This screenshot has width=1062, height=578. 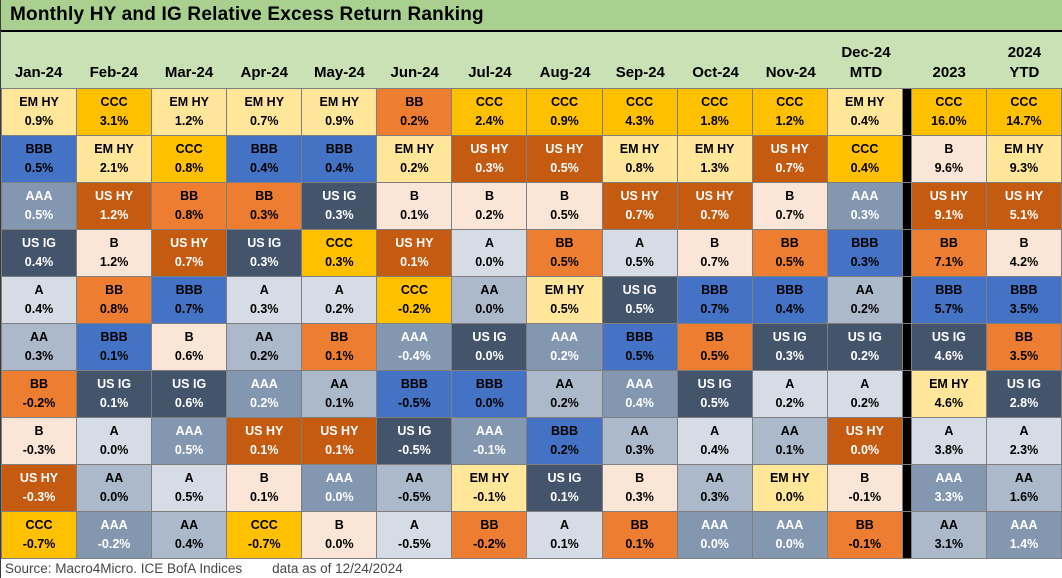 I want to click on rank-cell: BB 0.3%, so click(x=264, y=206).